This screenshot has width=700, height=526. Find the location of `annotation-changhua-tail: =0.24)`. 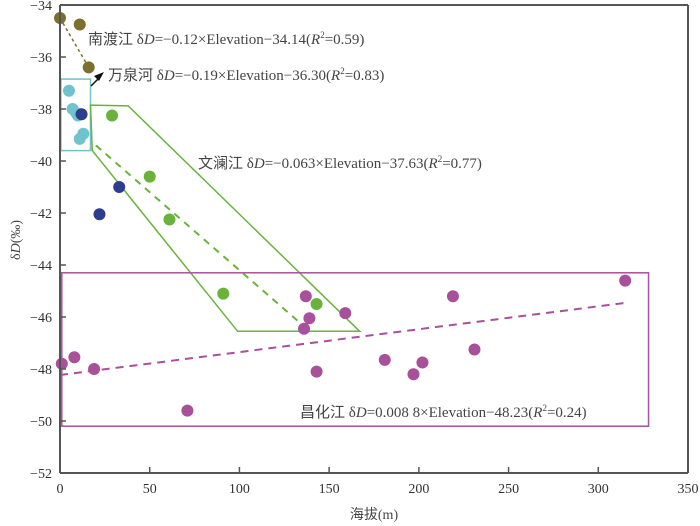

annotation-changhua-tail: =0.24) is located at coordinates (567, 413).